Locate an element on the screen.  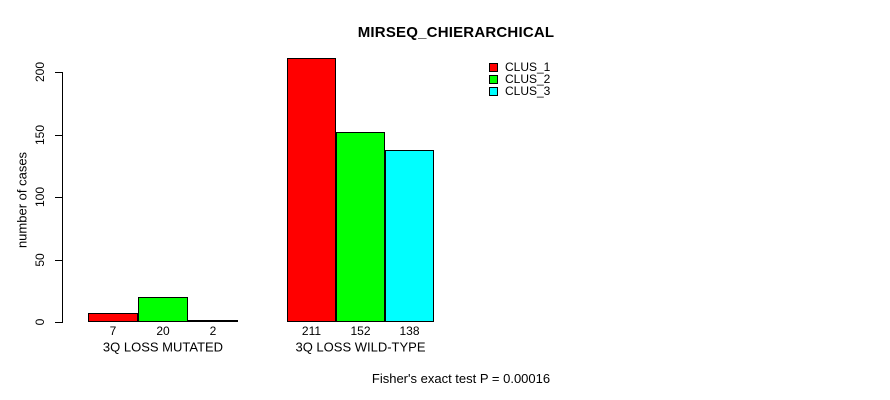
bar-value-label: 7 is located at coordinates (113, 331).